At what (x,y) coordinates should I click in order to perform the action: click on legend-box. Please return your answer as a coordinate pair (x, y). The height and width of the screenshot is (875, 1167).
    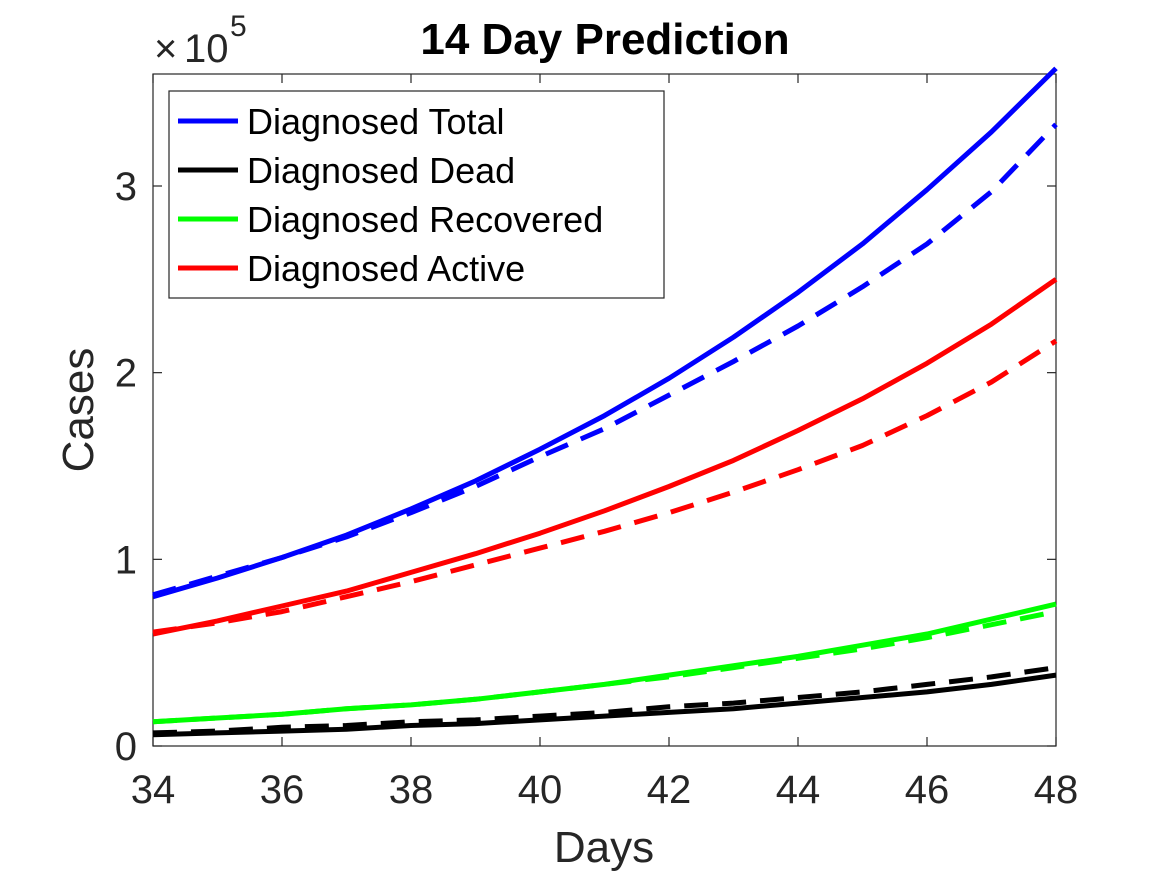
    Looking at the image, I should click on (416, 194).